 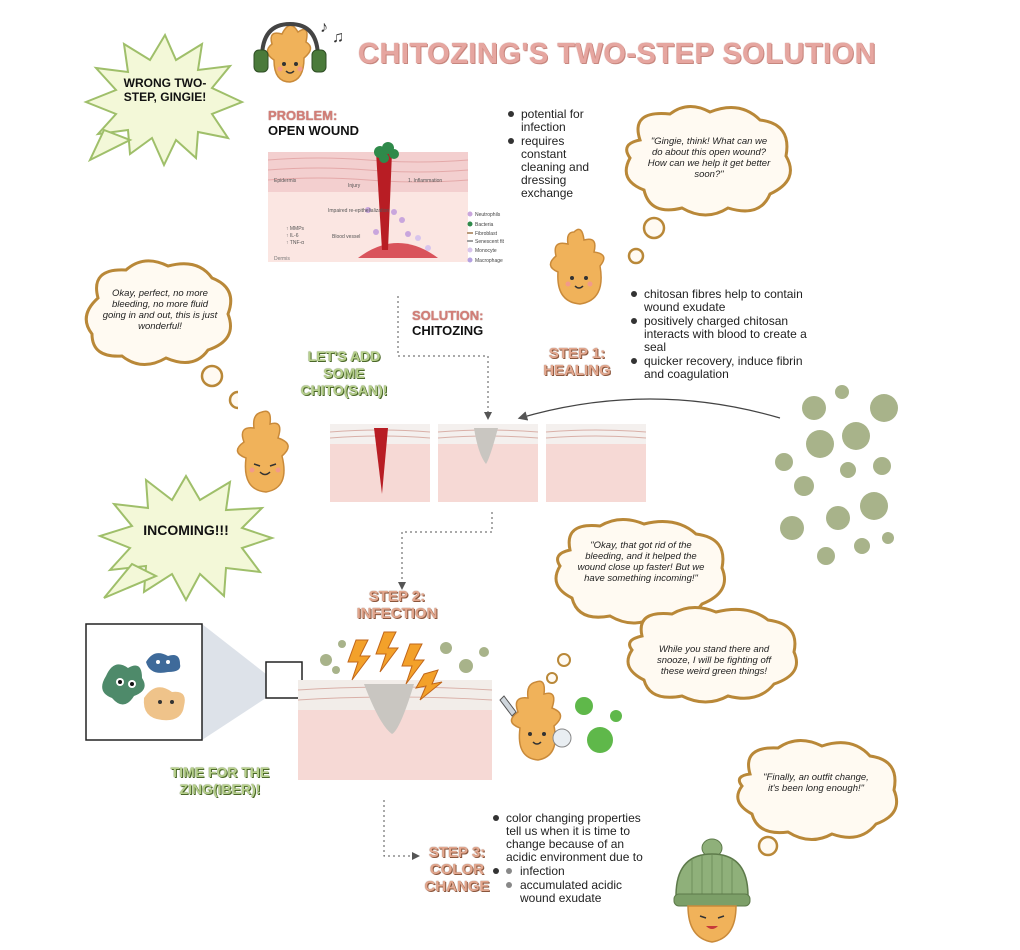 I want to click on ginger-dancing-mascot, so click(x=262, y=451).